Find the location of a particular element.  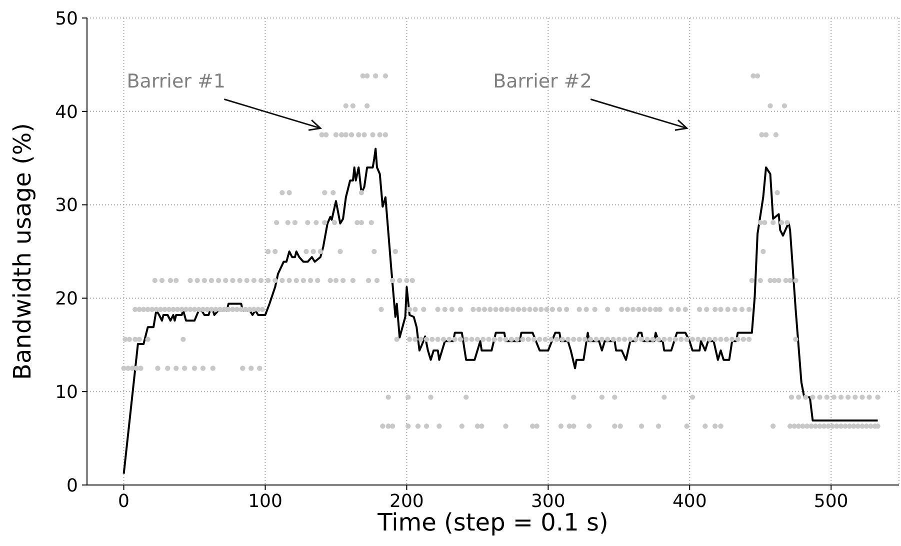

y-tick-label: 20 is located at coordinates (66, 299).